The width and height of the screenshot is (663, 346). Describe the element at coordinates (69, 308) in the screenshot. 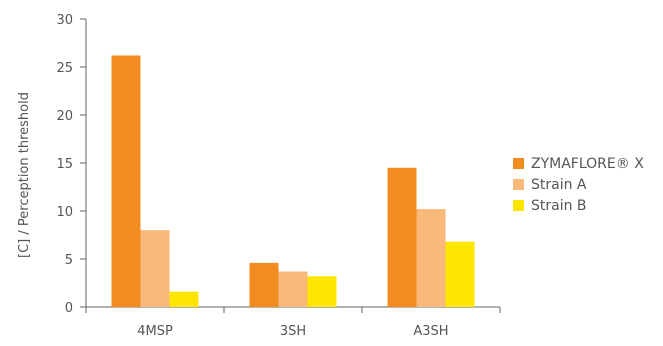

I see `y-tick-label: 0` at that location.